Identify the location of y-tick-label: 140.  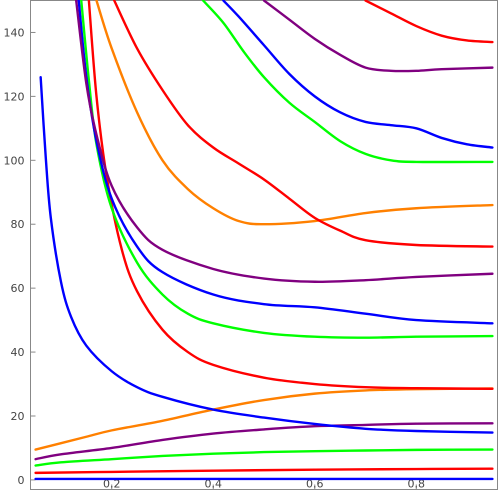
(14, 32).